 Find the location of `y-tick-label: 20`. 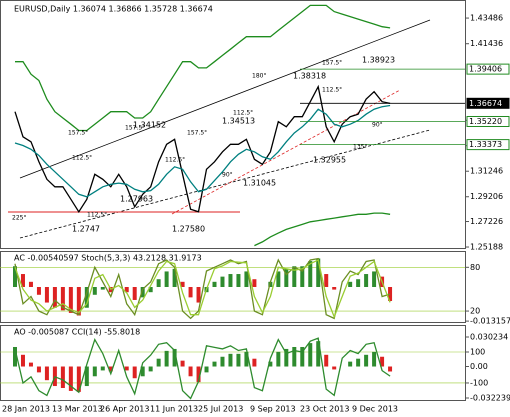

y-tick-label: 20 is located at coordinates (475, 311).